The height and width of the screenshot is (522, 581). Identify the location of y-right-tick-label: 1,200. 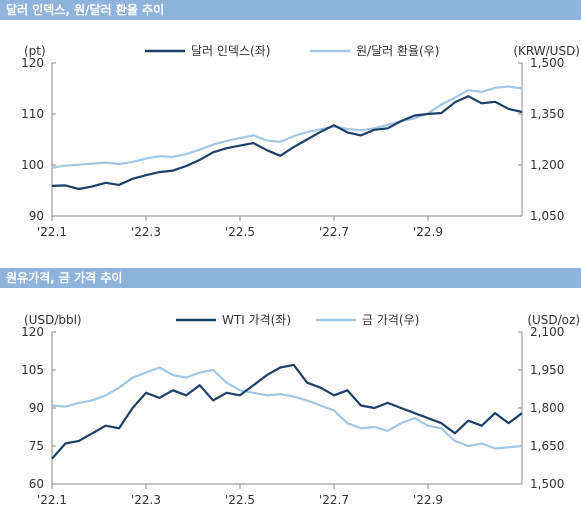
(547, 165).